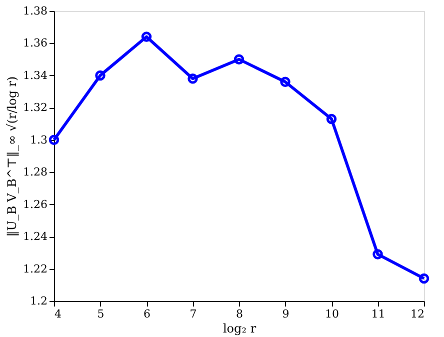 This screenshot has height=337, width=444. What do you see at coordinates (239, 329) in the screenshot?
I see `x-axis-title: log₂ r` at bounding box center [239, 329].